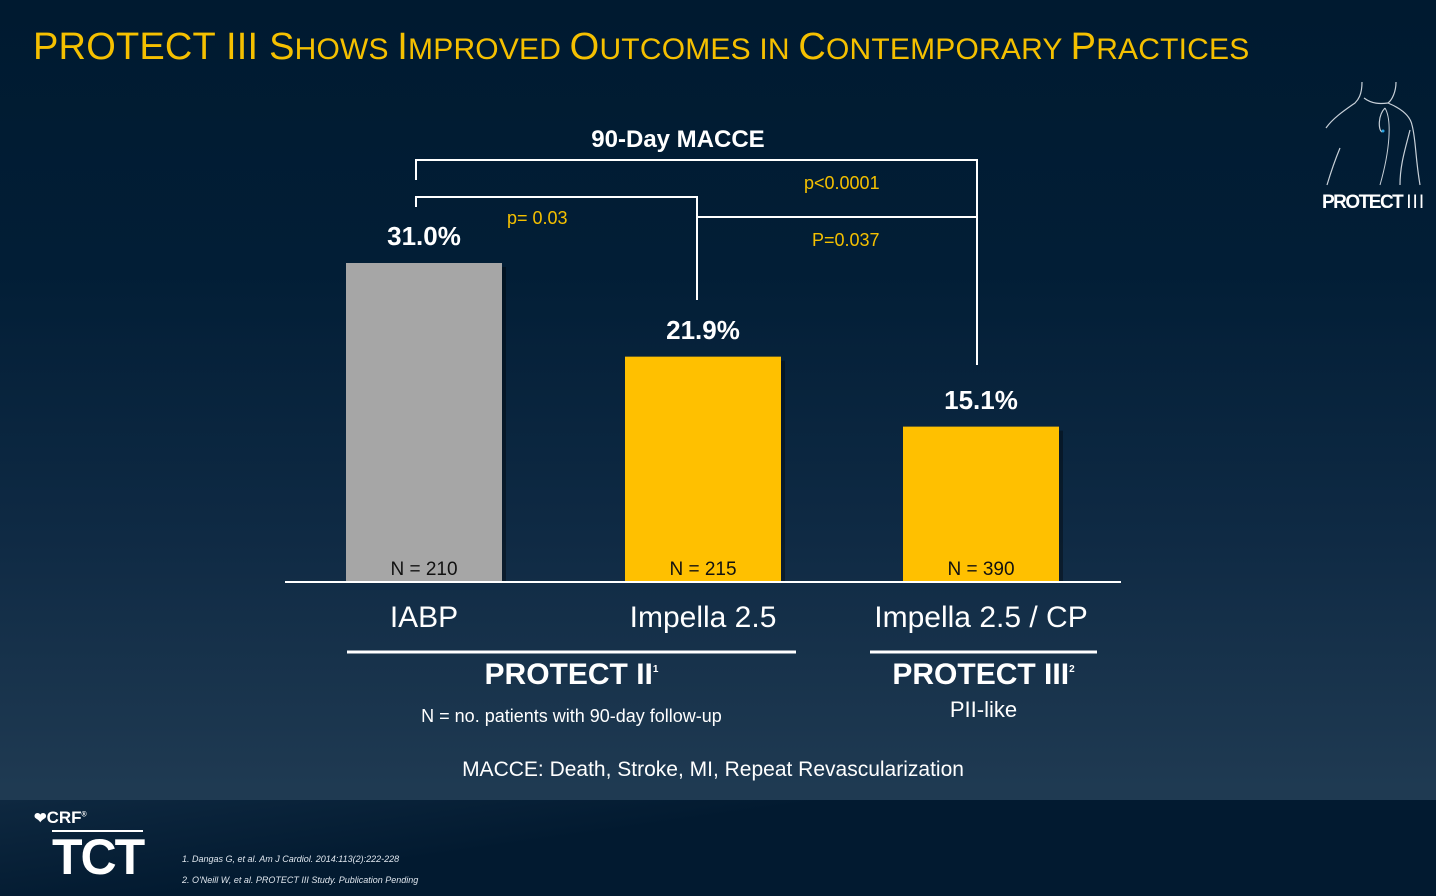 This screenshot has height=896, width=1436. Describe the element at coordinates (1363, 202) in the screenshot. I see `logo-word: PROTECT` at that location.